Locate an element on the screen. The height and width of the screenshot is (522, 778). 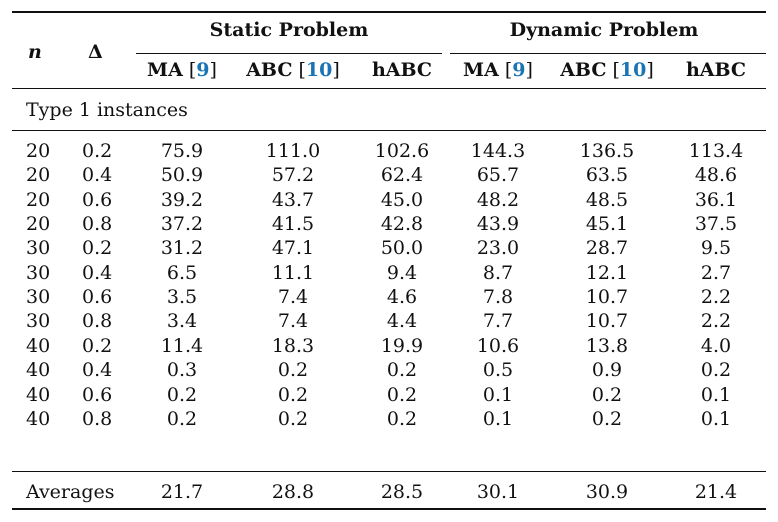
bottom-rule is located at coordinates (389, 509).